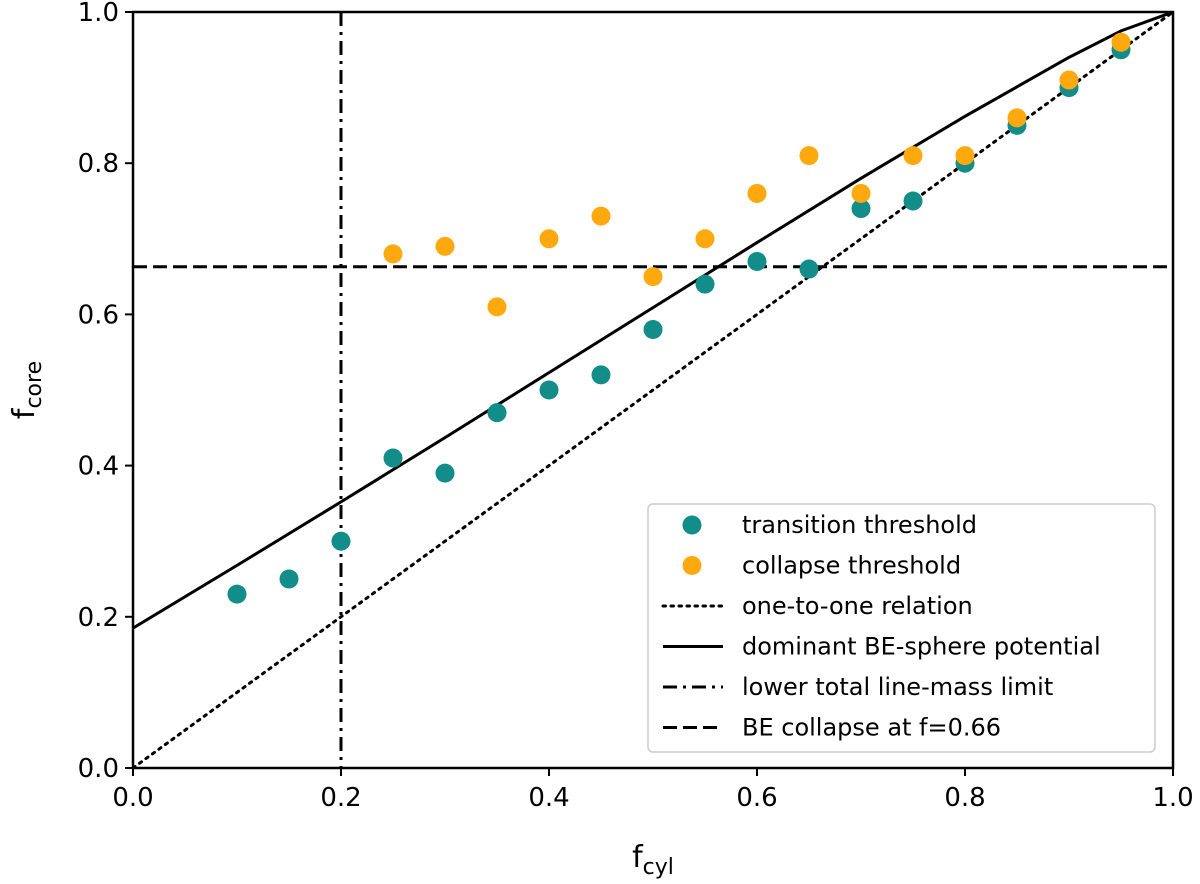  Describe the element at coordinates (859, 525) in the screenshot. I see `legend-label: transition threshold` at that location.